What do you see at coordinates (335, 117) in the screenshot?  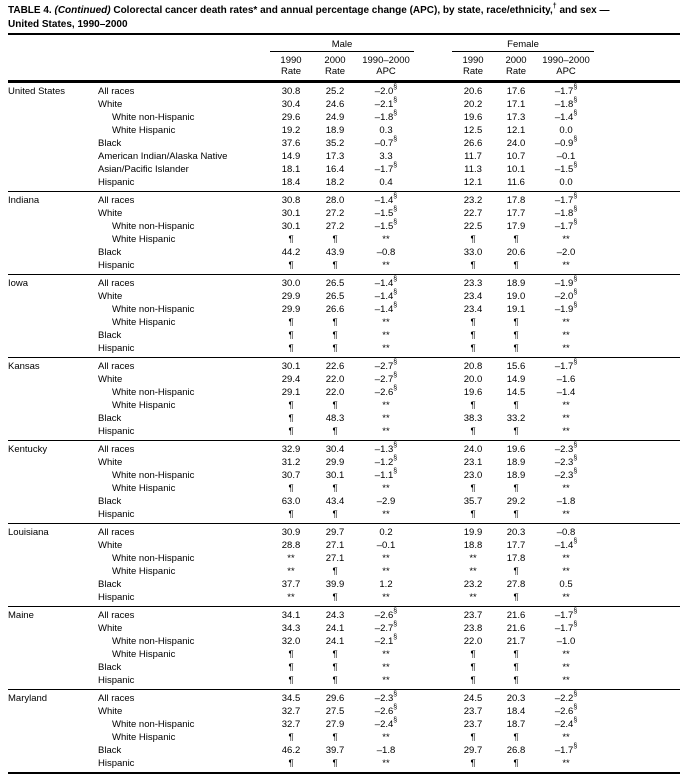 I see `rate-cell: 24.9` at bounding box center [335, 117].